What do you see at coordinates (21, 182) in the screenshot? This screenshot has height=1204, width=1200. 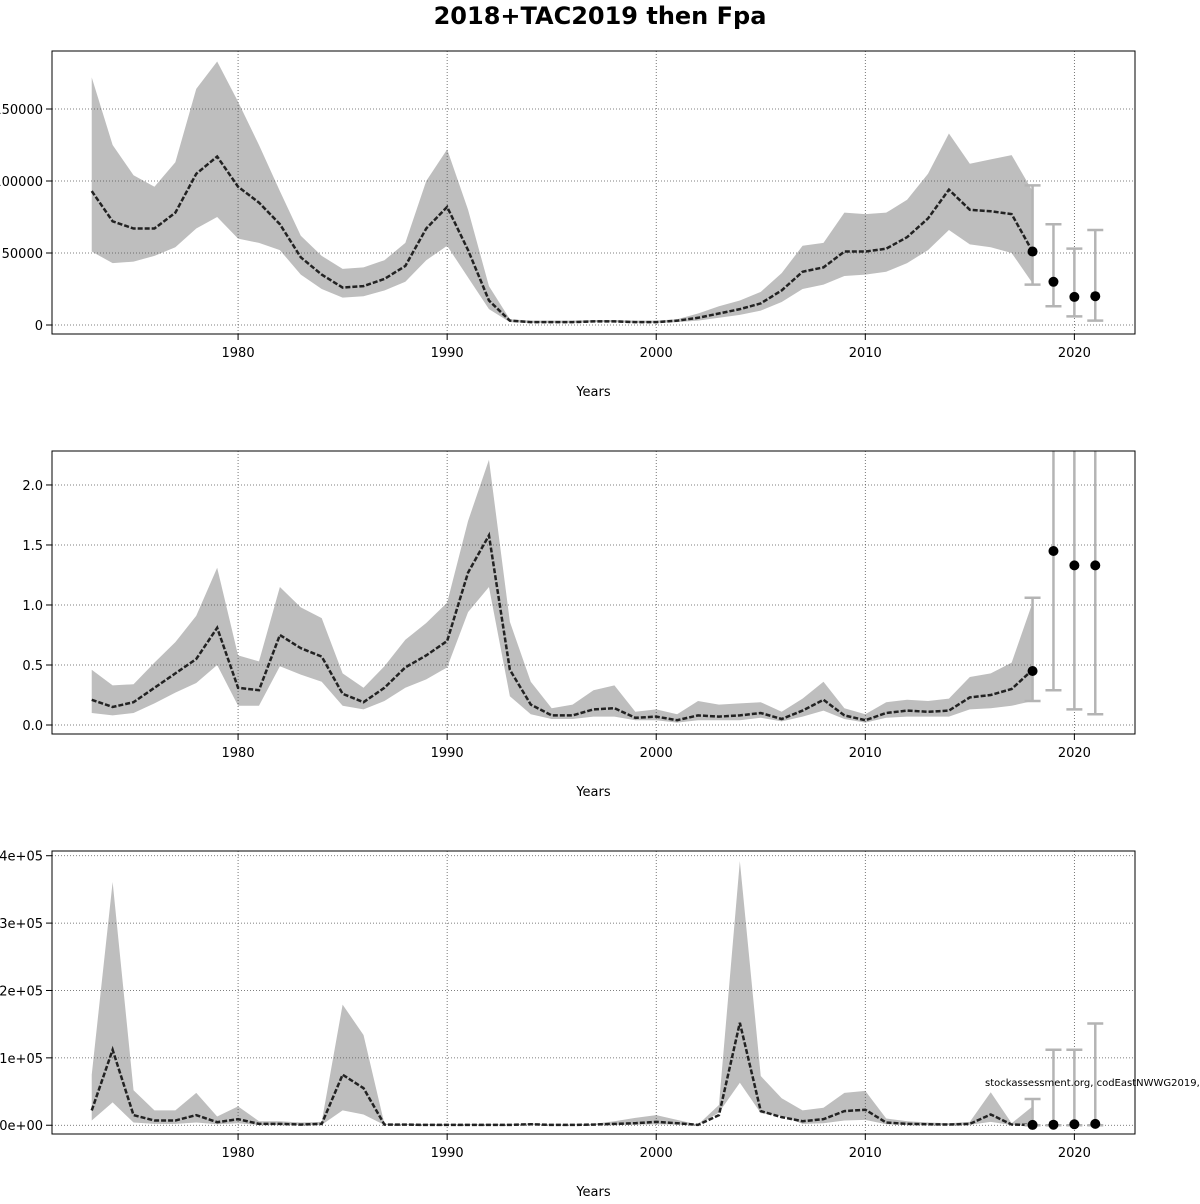 I see `y-tick-label: 100000` at bounding box center [21, 182].